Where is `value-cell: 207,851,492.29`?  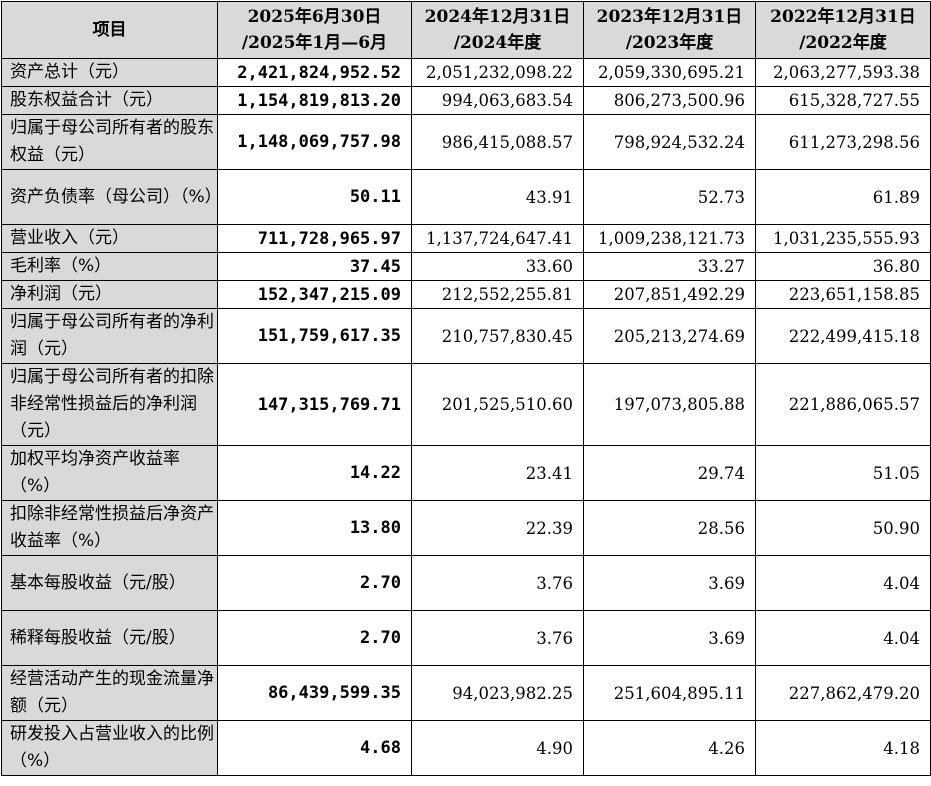 value-cell: 207,851,492.29 is located at coordinates (669, 294).